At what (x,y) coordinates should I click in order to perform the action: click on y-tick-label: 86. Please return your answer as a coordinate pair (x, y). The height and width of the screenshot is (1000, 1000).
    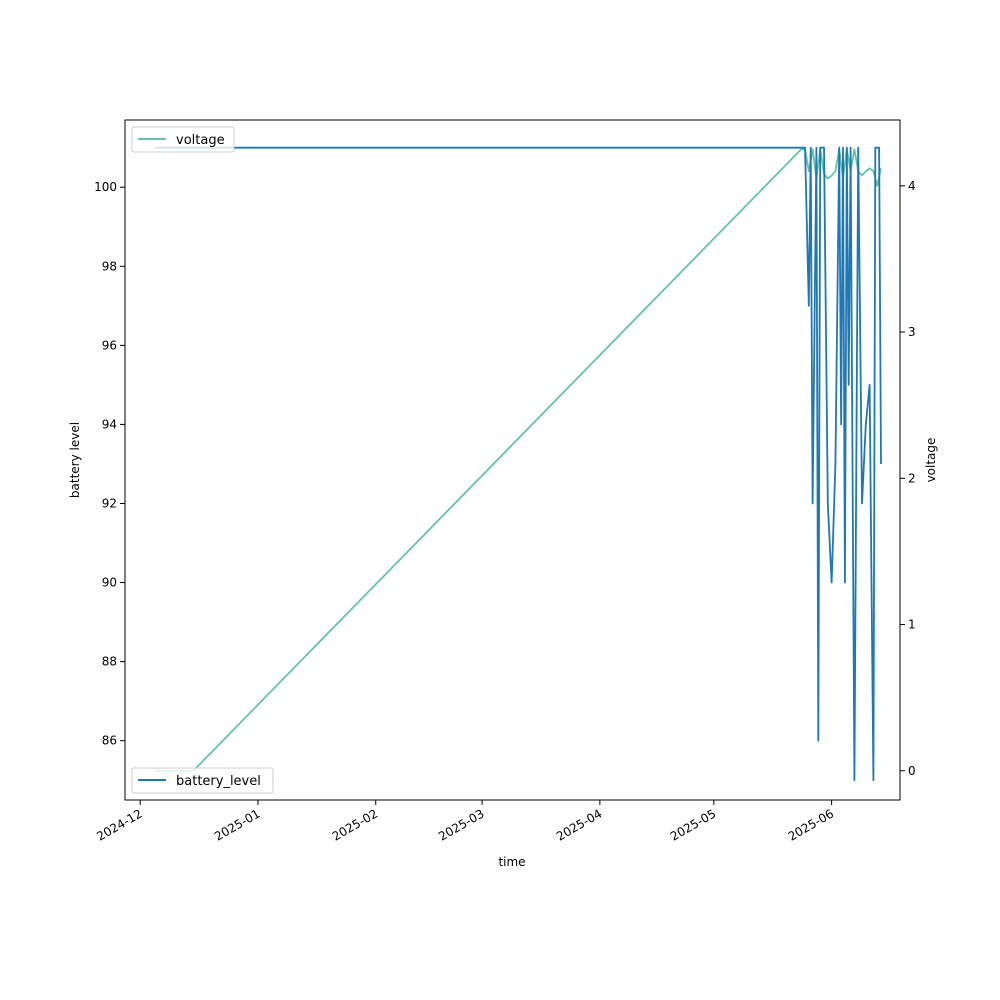
    Looking at the image, I should click on (109, 741).